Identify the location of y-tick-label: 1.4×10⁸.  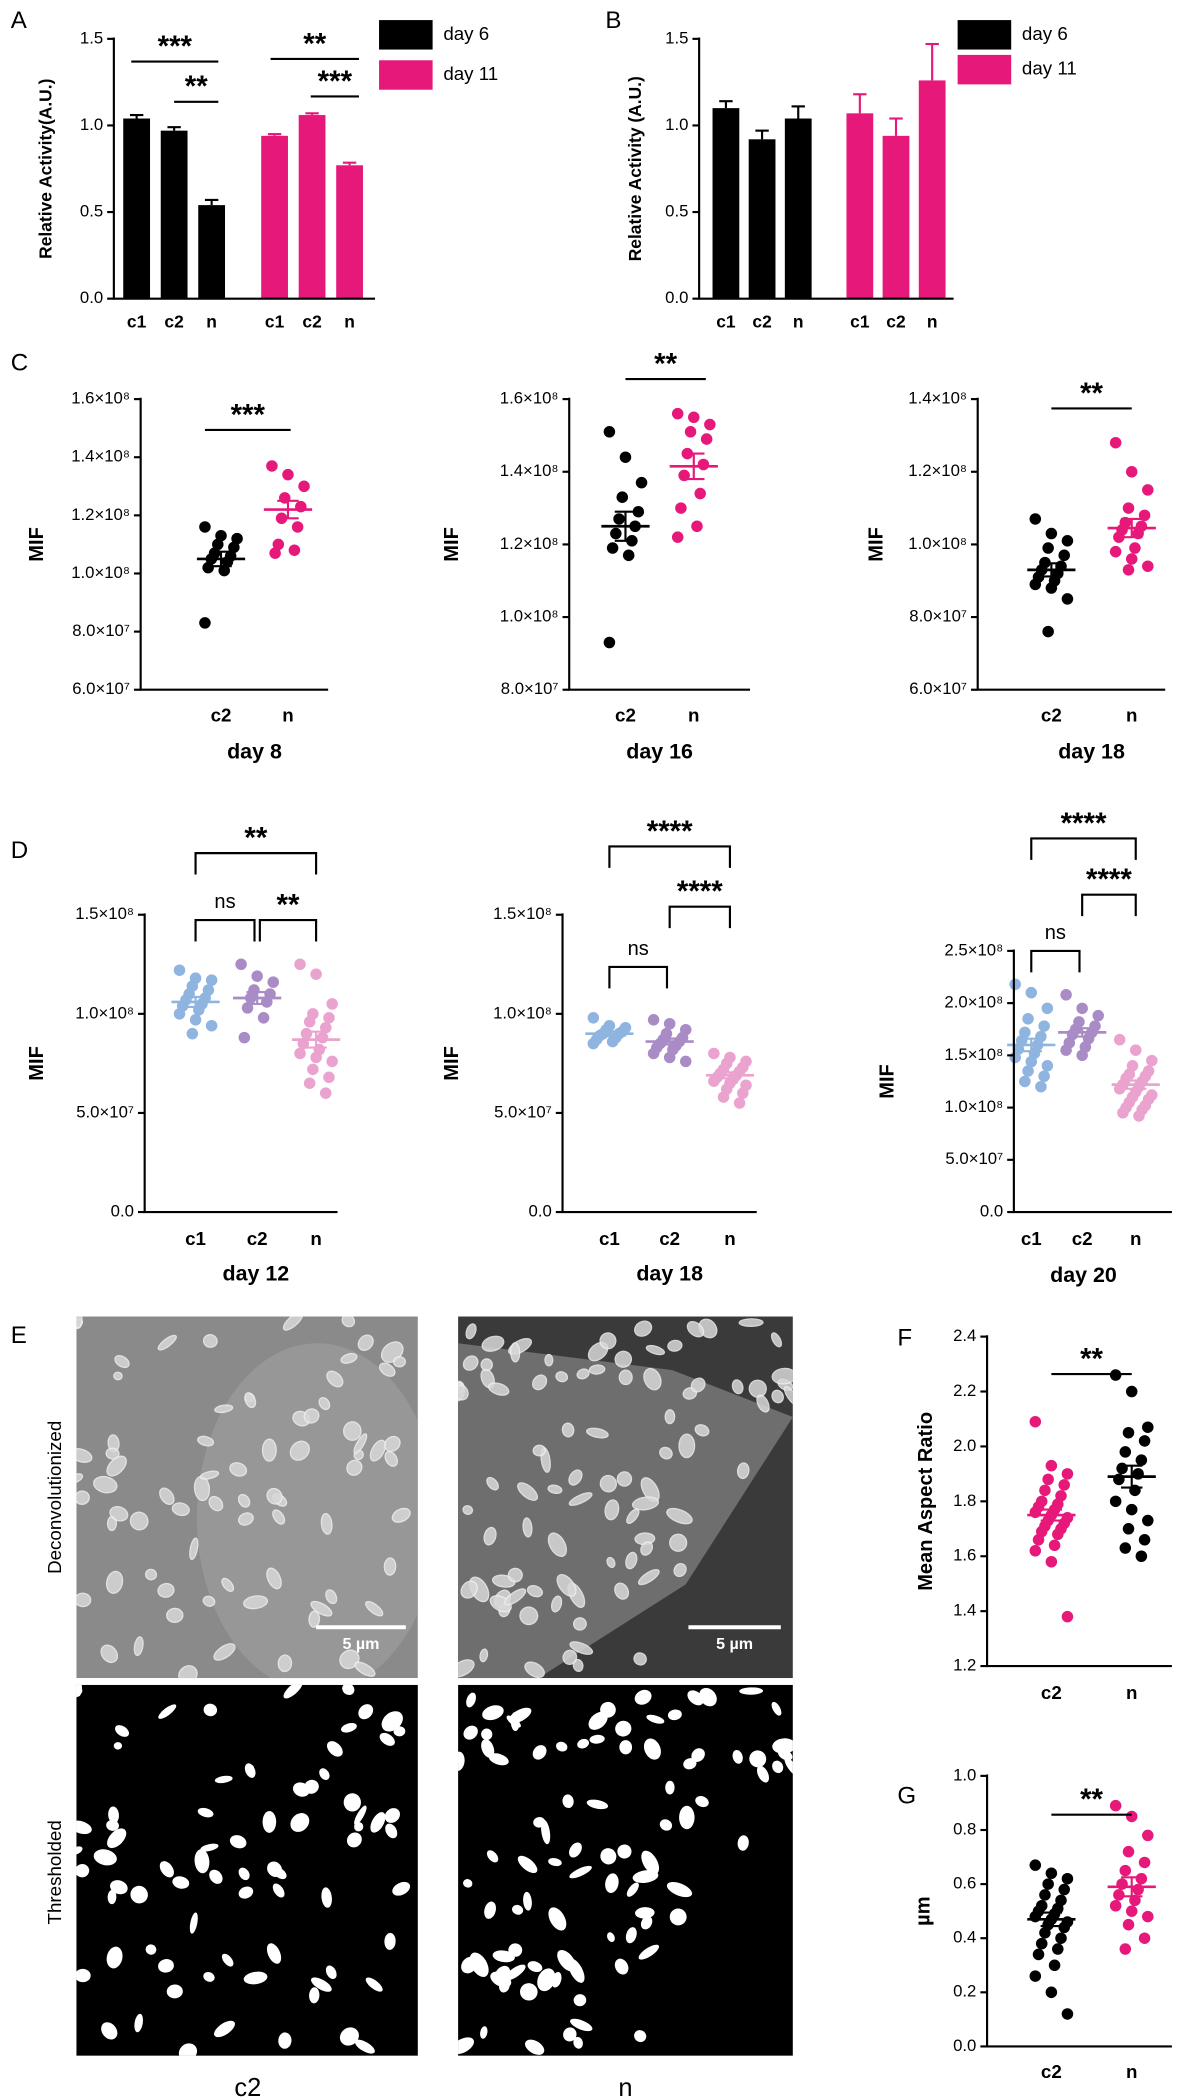
(100, 456).